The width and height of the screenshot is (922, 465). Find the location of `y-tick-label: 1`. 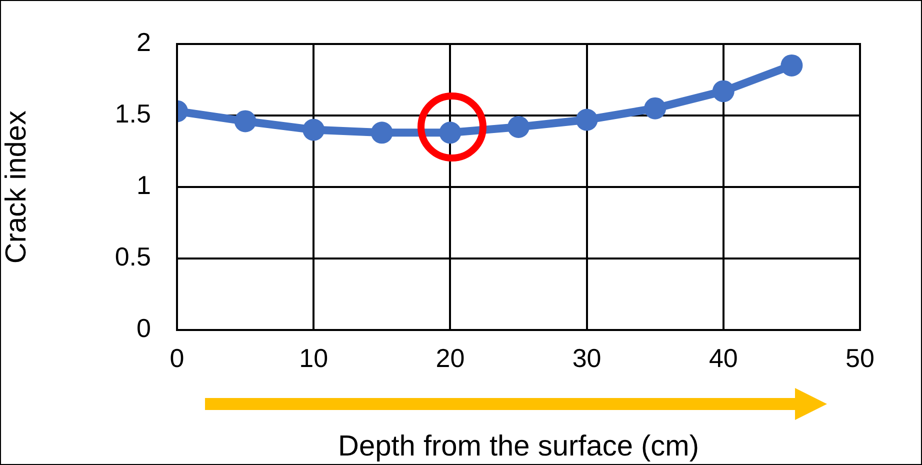

y-tick-label: 1 is located at coordinates (143, 185).